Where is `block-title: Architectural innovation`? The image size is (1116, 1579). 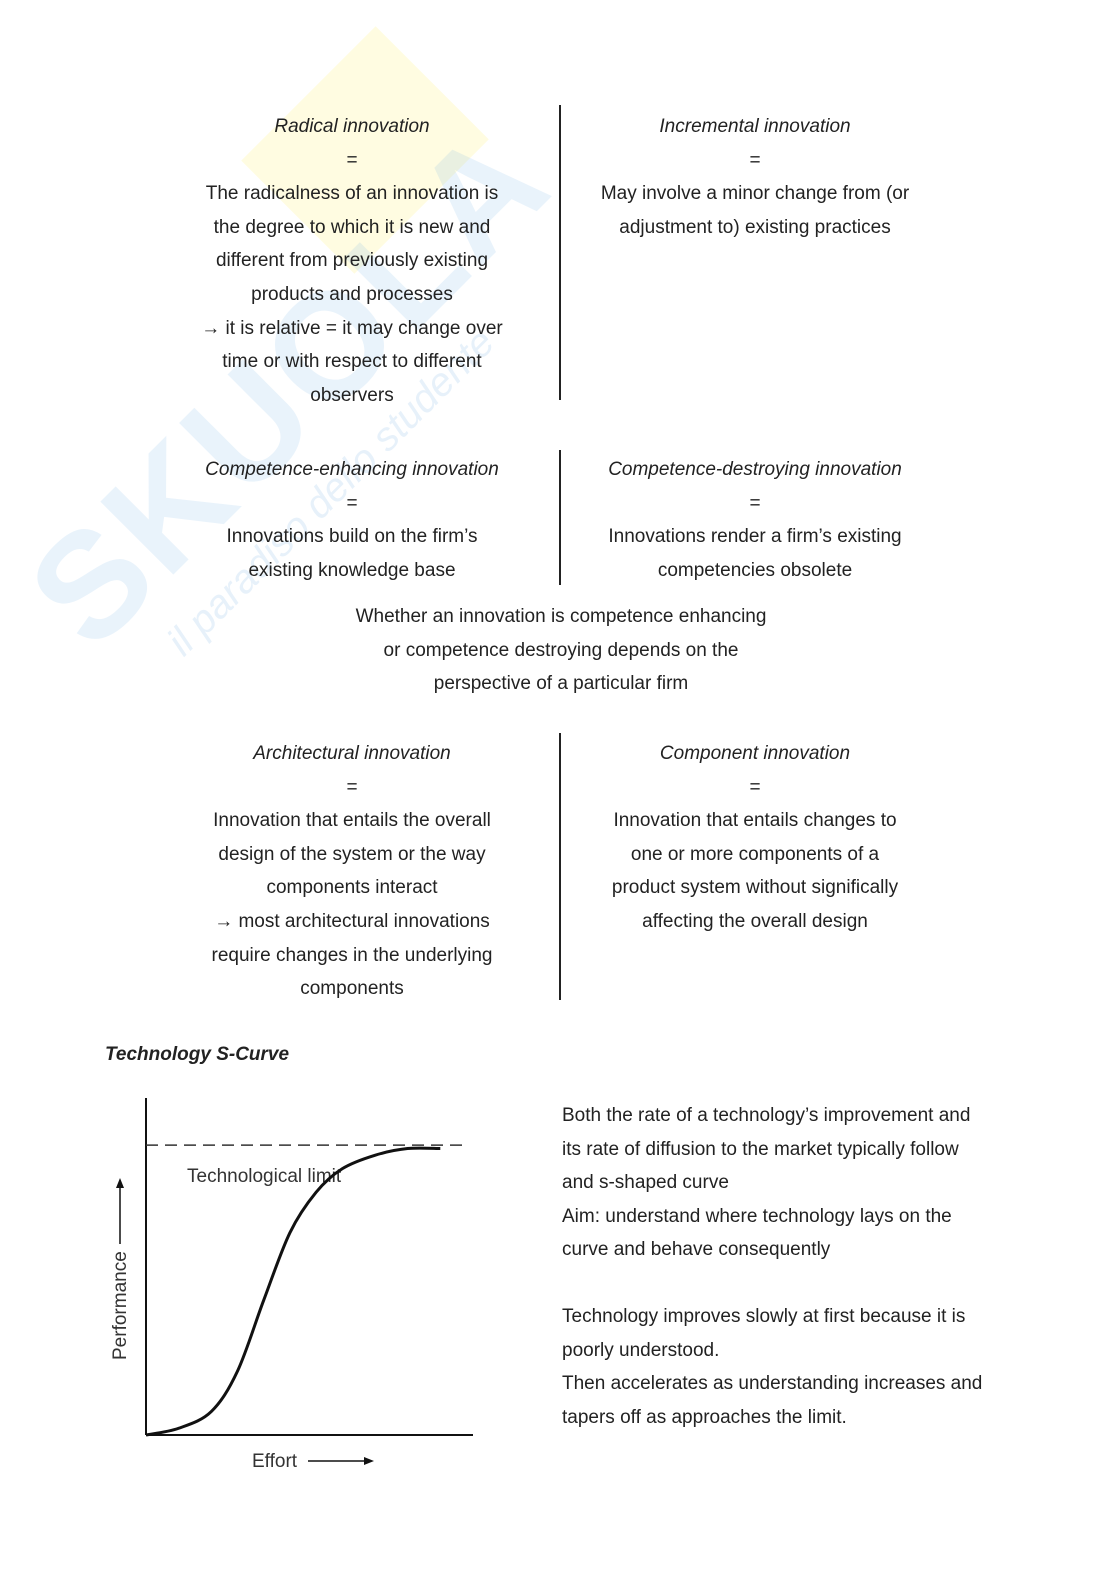
block-title: Architectural innovation is located at coordinates (352, 753).